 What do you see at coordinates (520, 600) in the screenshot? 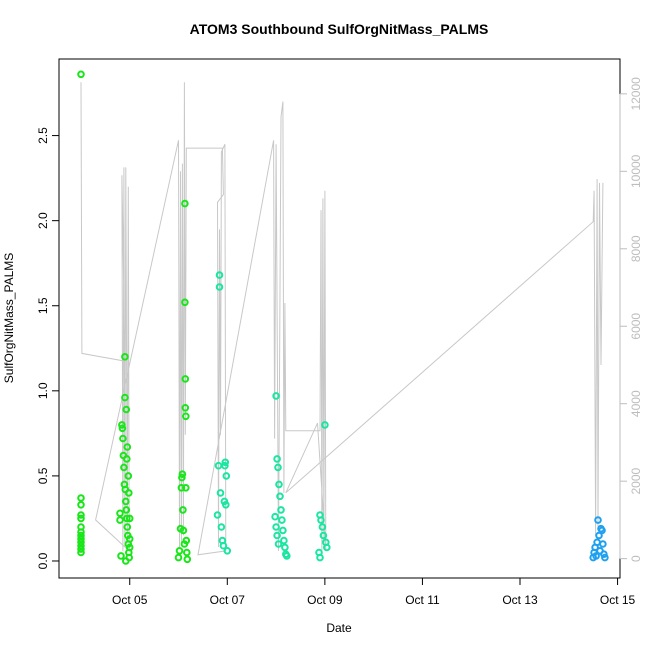
I see `x-tick-label: Oct 13` at bounding box center [520, 600].